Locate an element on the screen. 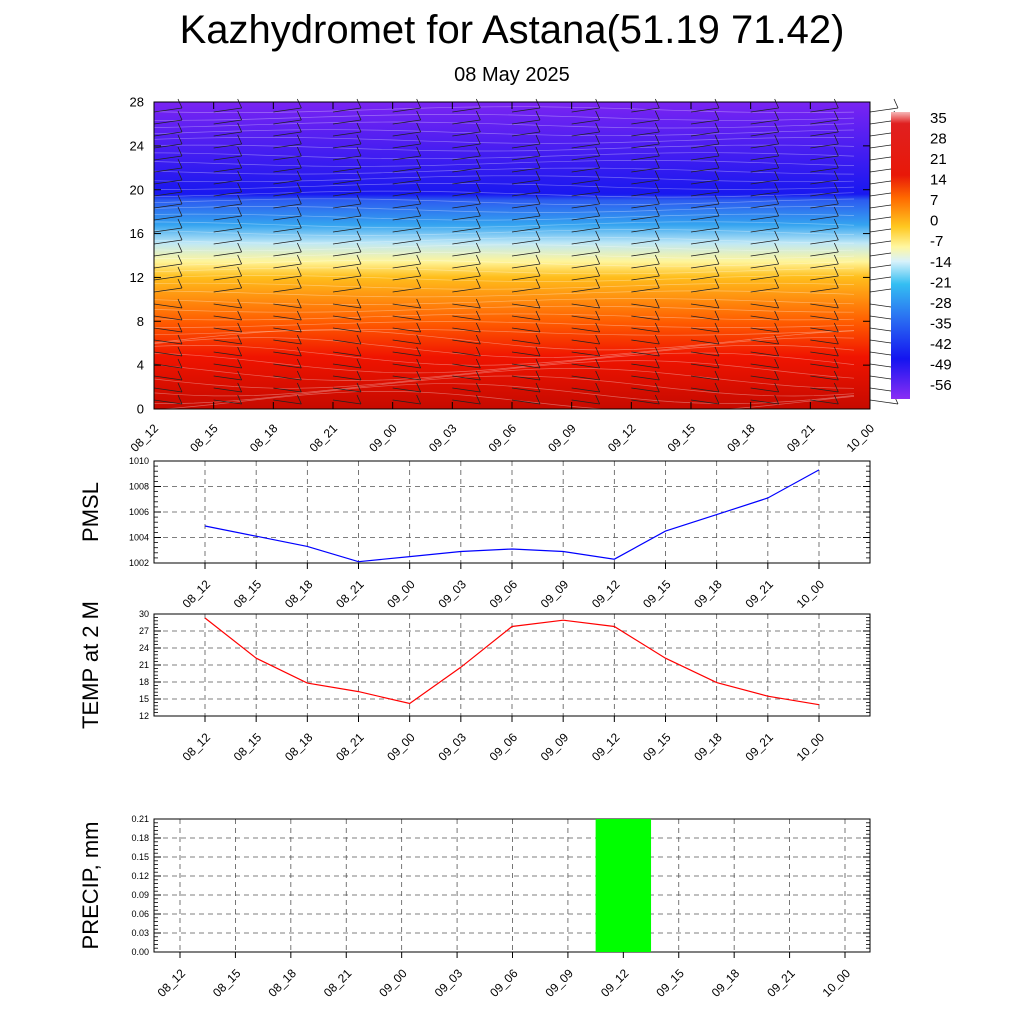 Image resolution: width=1024 pixels, height=1024 pixels. y-tick-label: 1002 is located at coordinates (139, 563).